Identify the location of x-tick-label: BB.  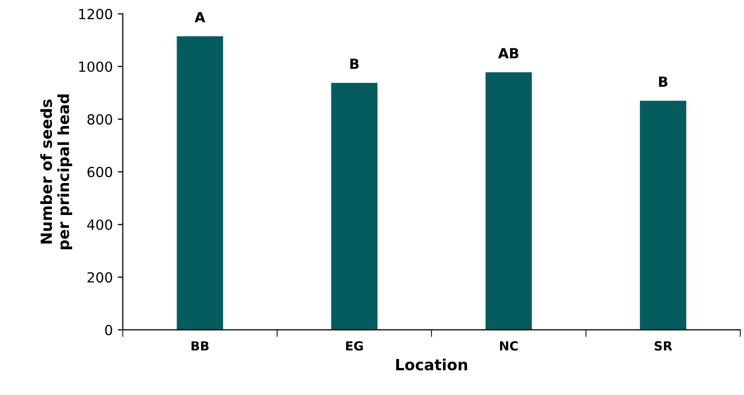
(200, 345).